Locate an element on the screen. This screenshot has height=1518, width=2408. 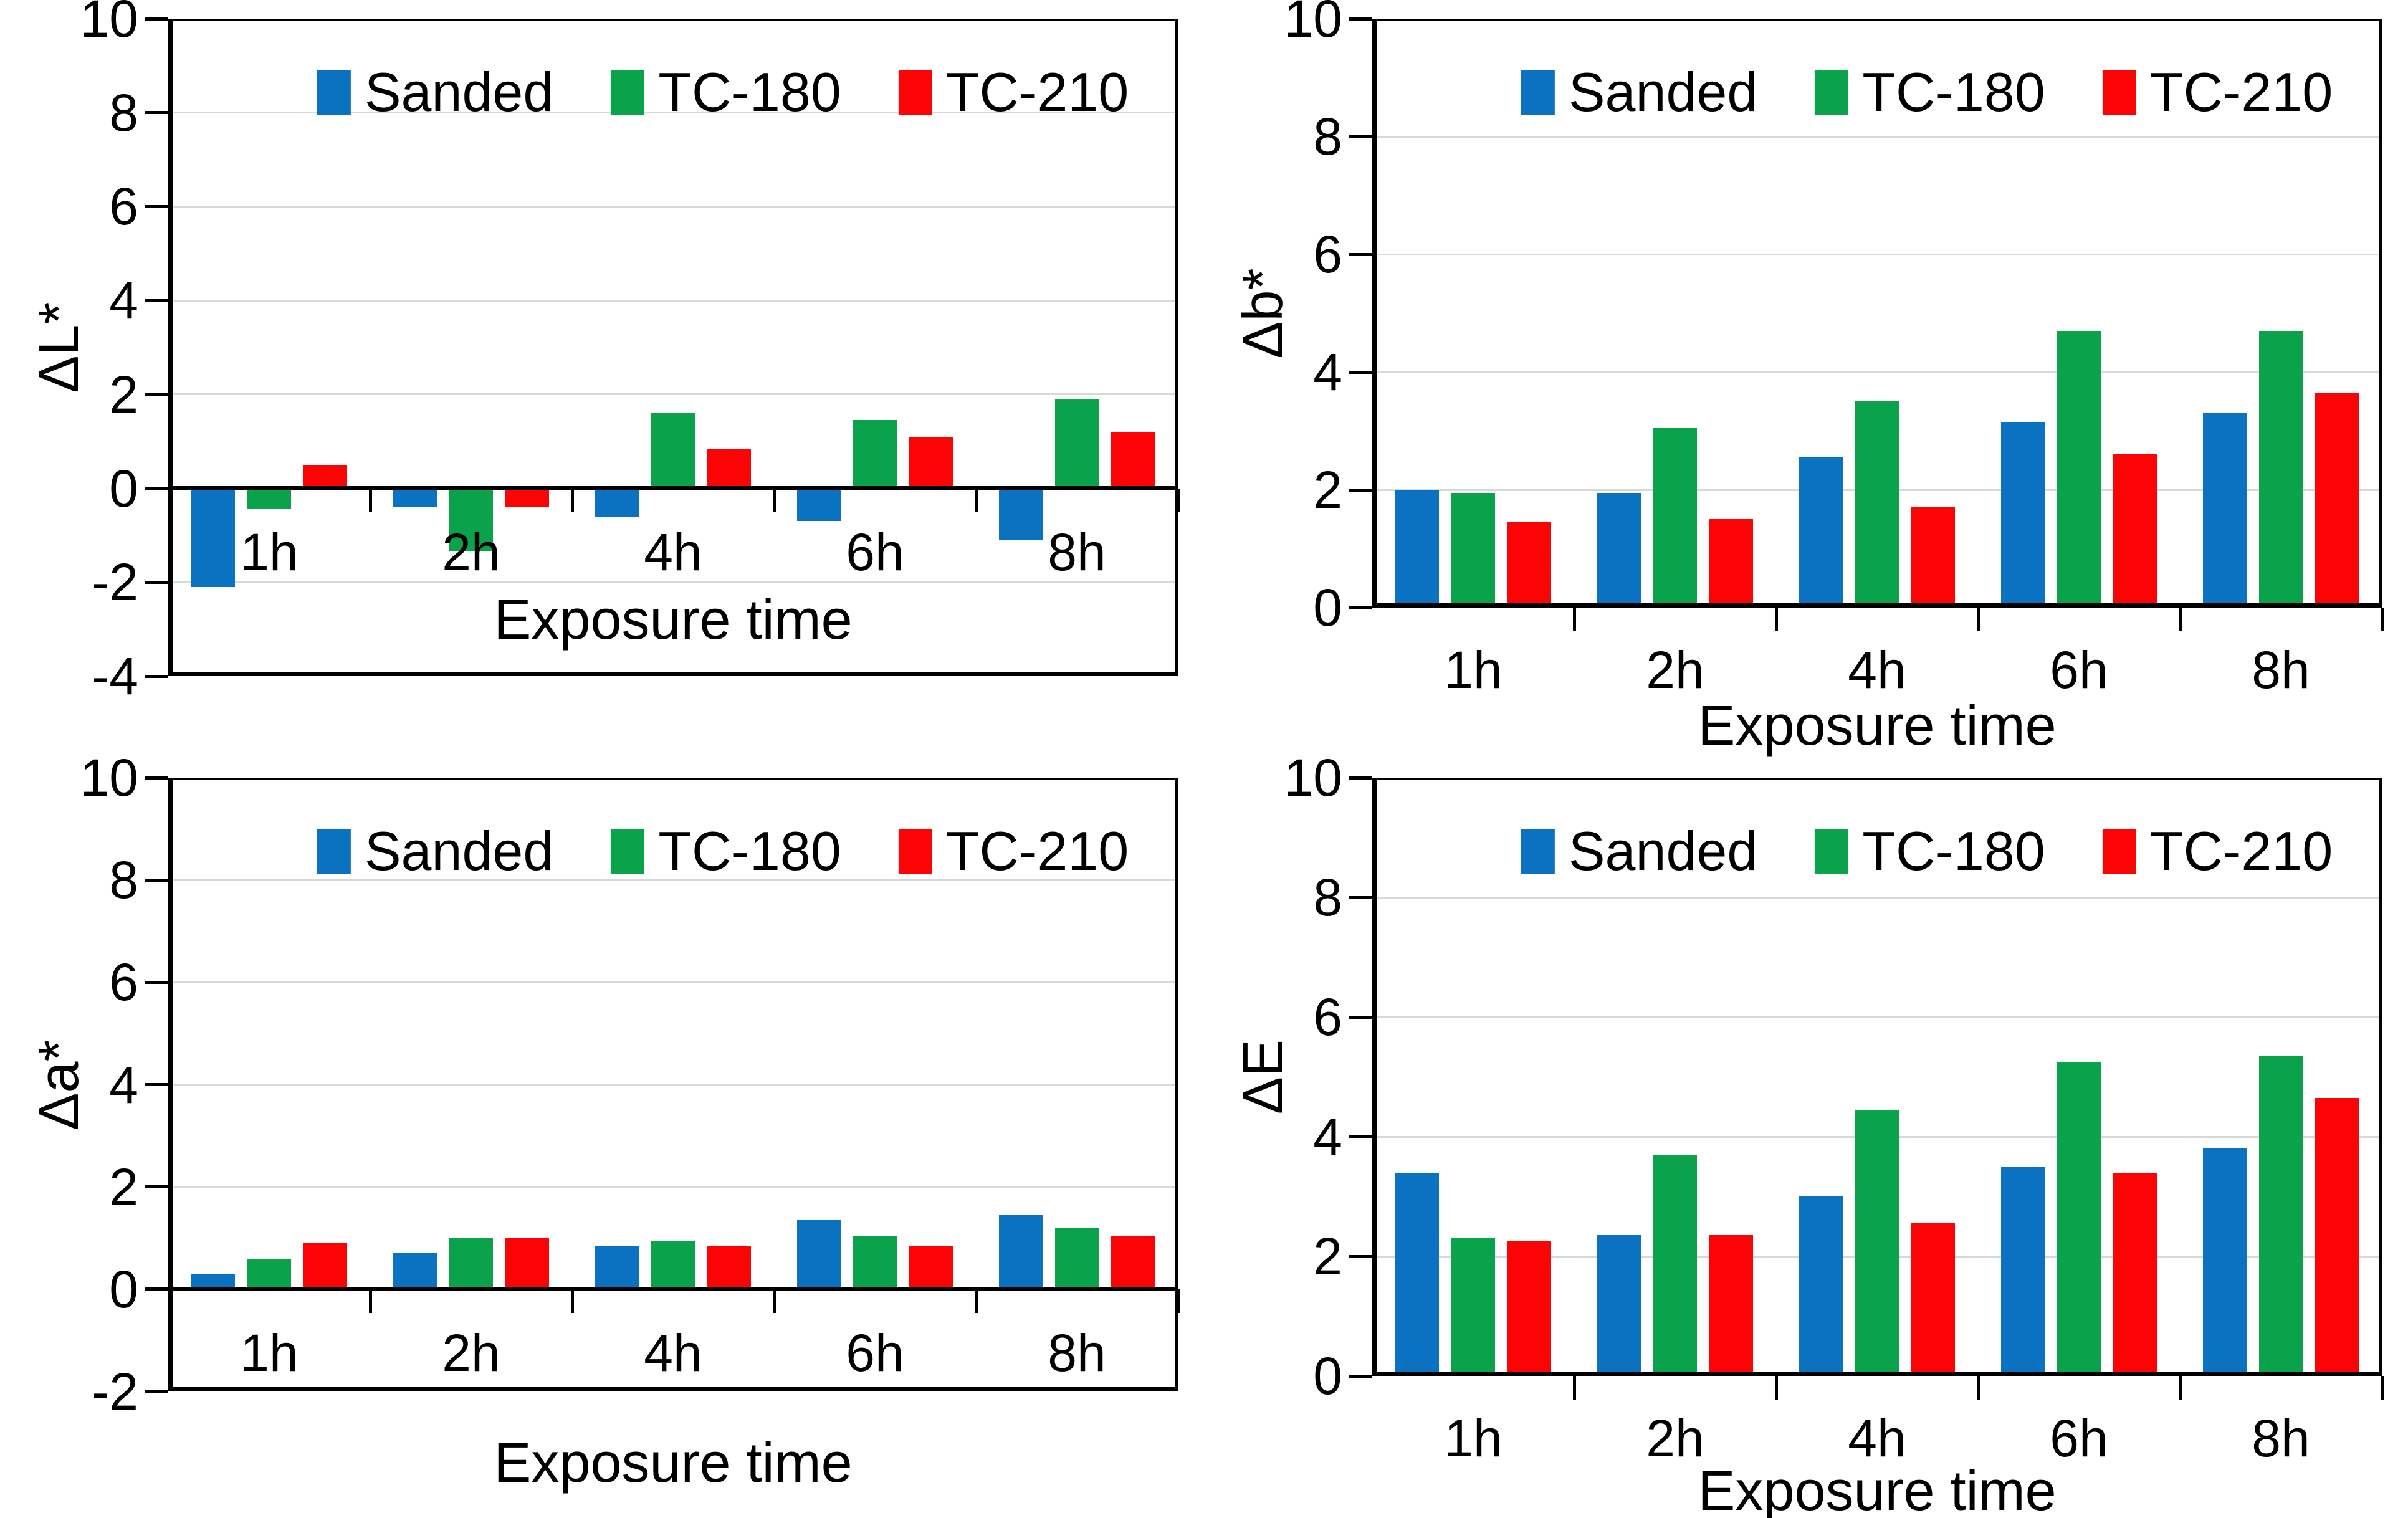
bar-sanded-8h is located at coordinates (2225, 510).